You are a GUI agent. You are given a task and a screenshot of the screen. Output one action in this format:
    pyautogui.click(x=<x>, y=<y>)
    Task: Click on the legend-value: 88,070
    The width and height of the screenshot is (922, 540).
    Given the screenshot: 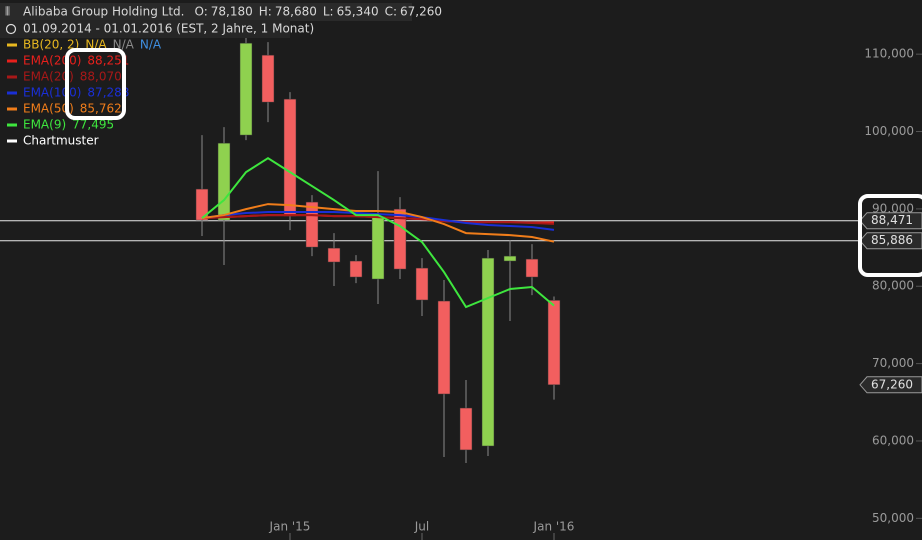 What is the action you would take?
    pyautogui.click(x=101, y=77)
    